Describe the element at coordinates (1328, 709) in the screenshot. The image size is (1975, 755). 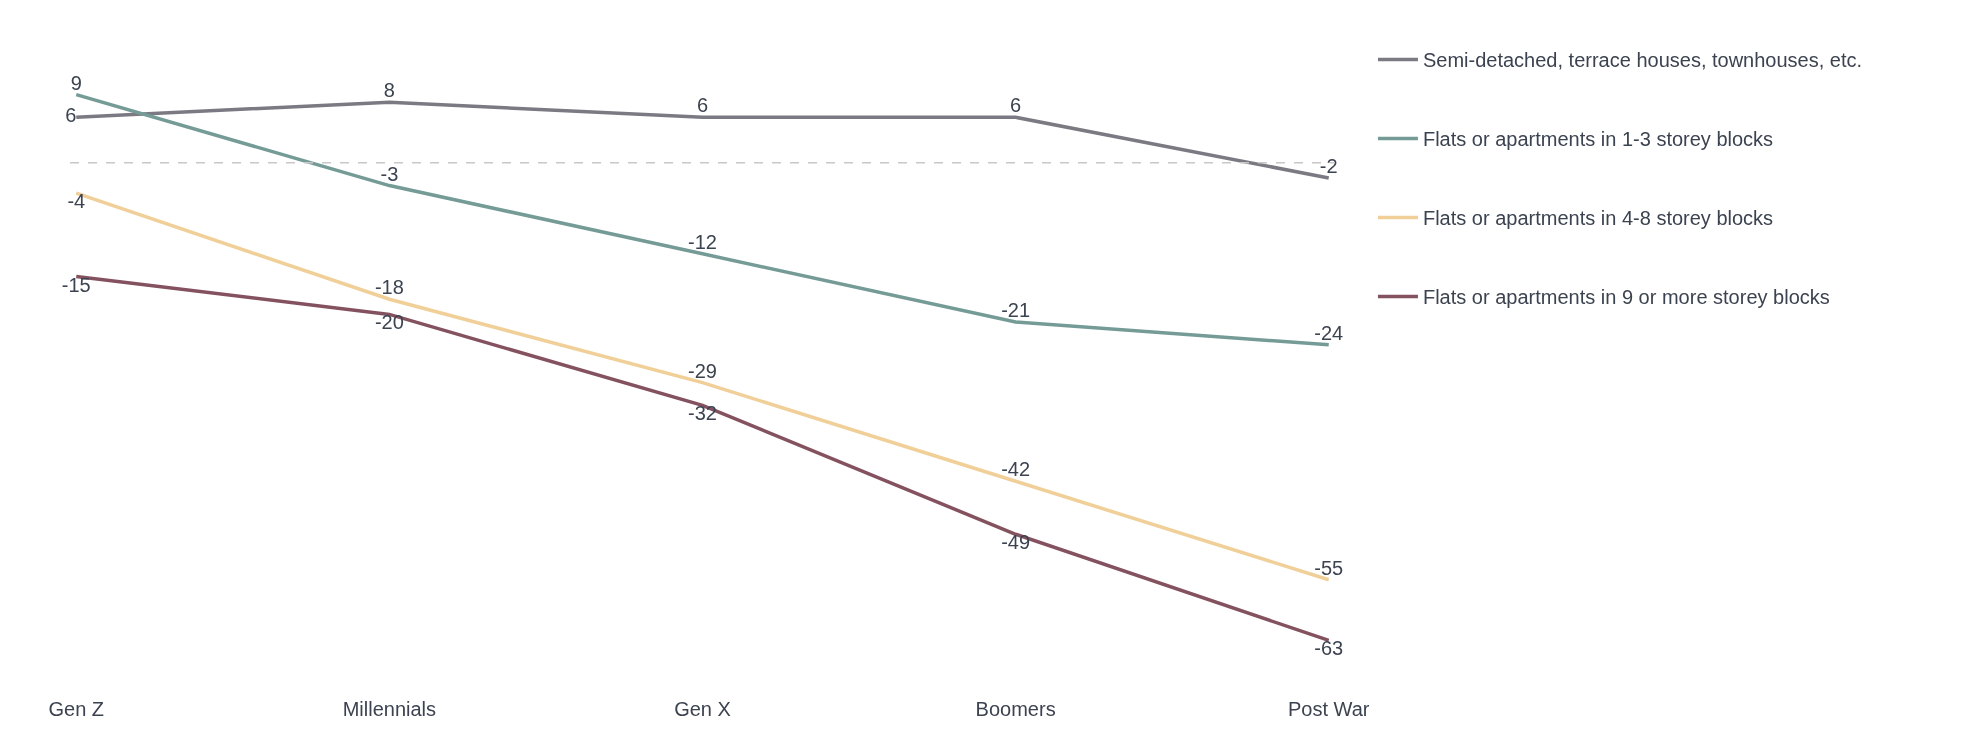
I see `x-tick-label: Post War` at that location.